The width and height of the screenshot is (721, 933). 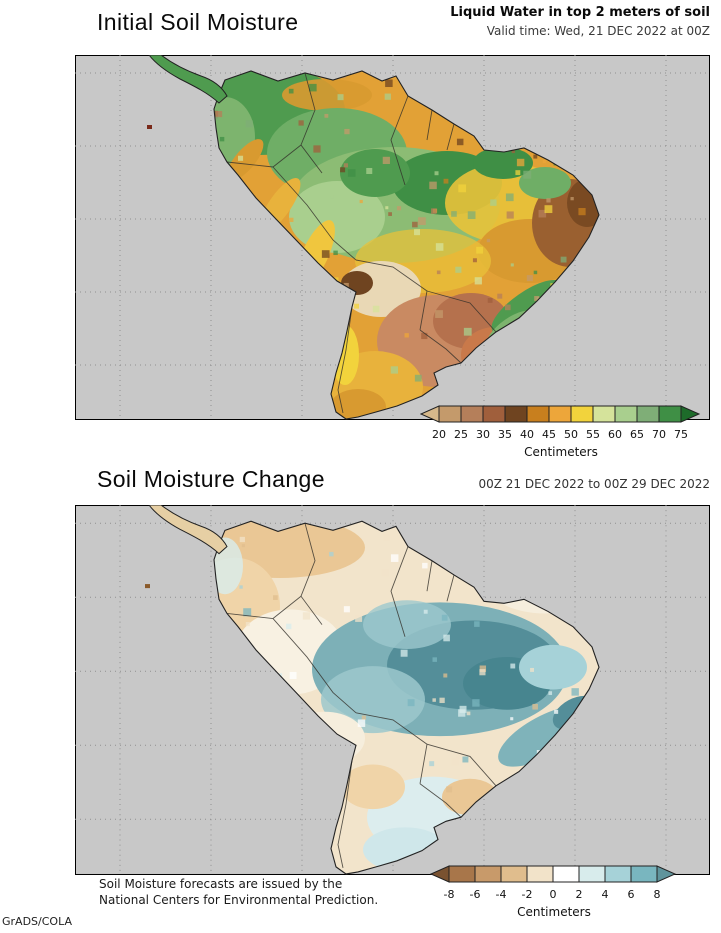 I want to click on svg-text: 2, so click(x=579, y=894).